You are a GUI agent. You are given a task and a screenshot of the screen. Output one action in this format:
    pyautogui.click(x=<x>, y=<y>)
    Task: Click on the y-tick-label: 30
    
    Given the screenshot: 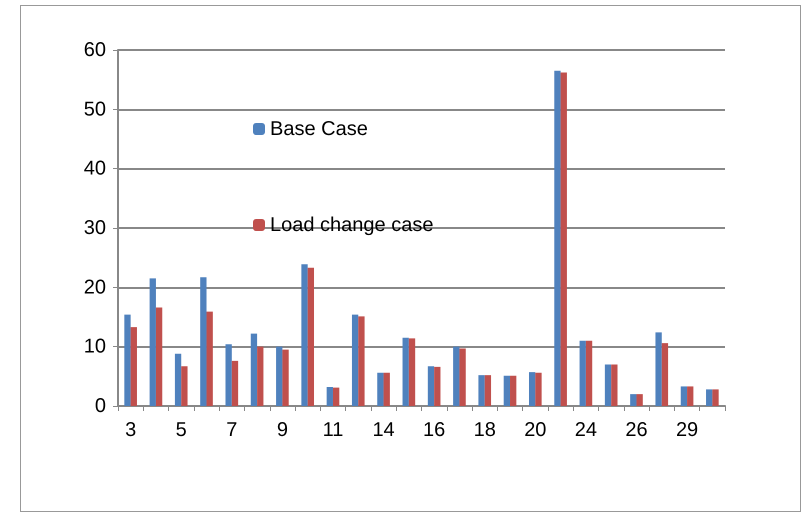 What is the action you would take?
    pyautogui.click(x=95, y=228)
    